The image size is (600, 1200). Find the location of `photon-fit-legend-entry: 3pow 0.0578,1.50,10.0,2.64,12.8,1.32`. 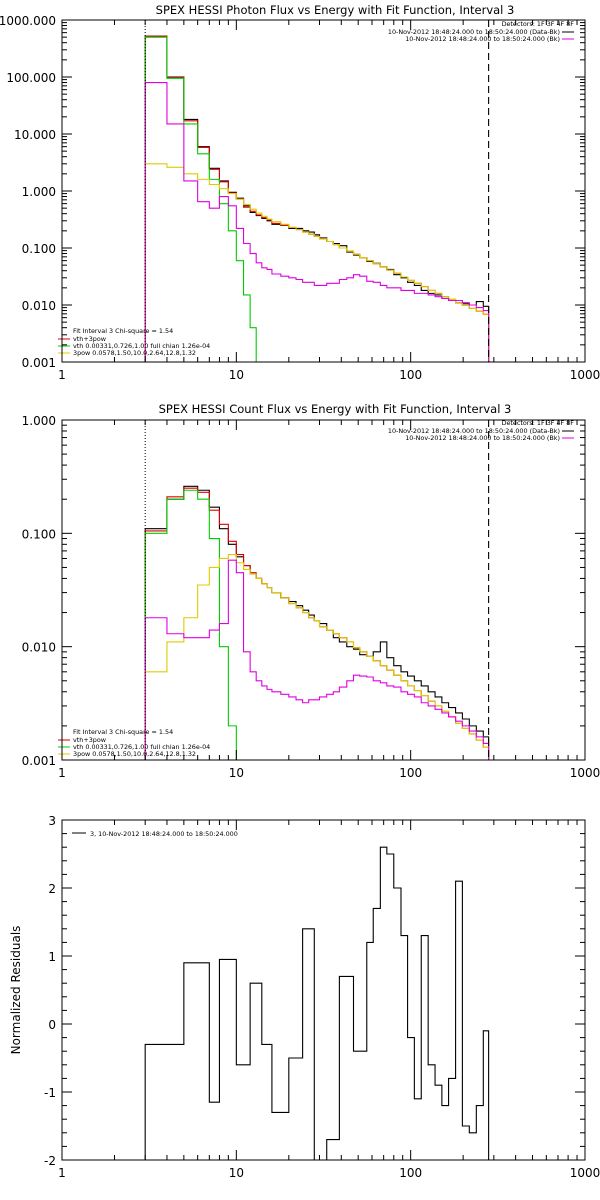

photon-fit-legend-entry: 3pow 0.0578,1.50,10.0,2.64,12.8,1.32 is located at coordinates (127, 353).